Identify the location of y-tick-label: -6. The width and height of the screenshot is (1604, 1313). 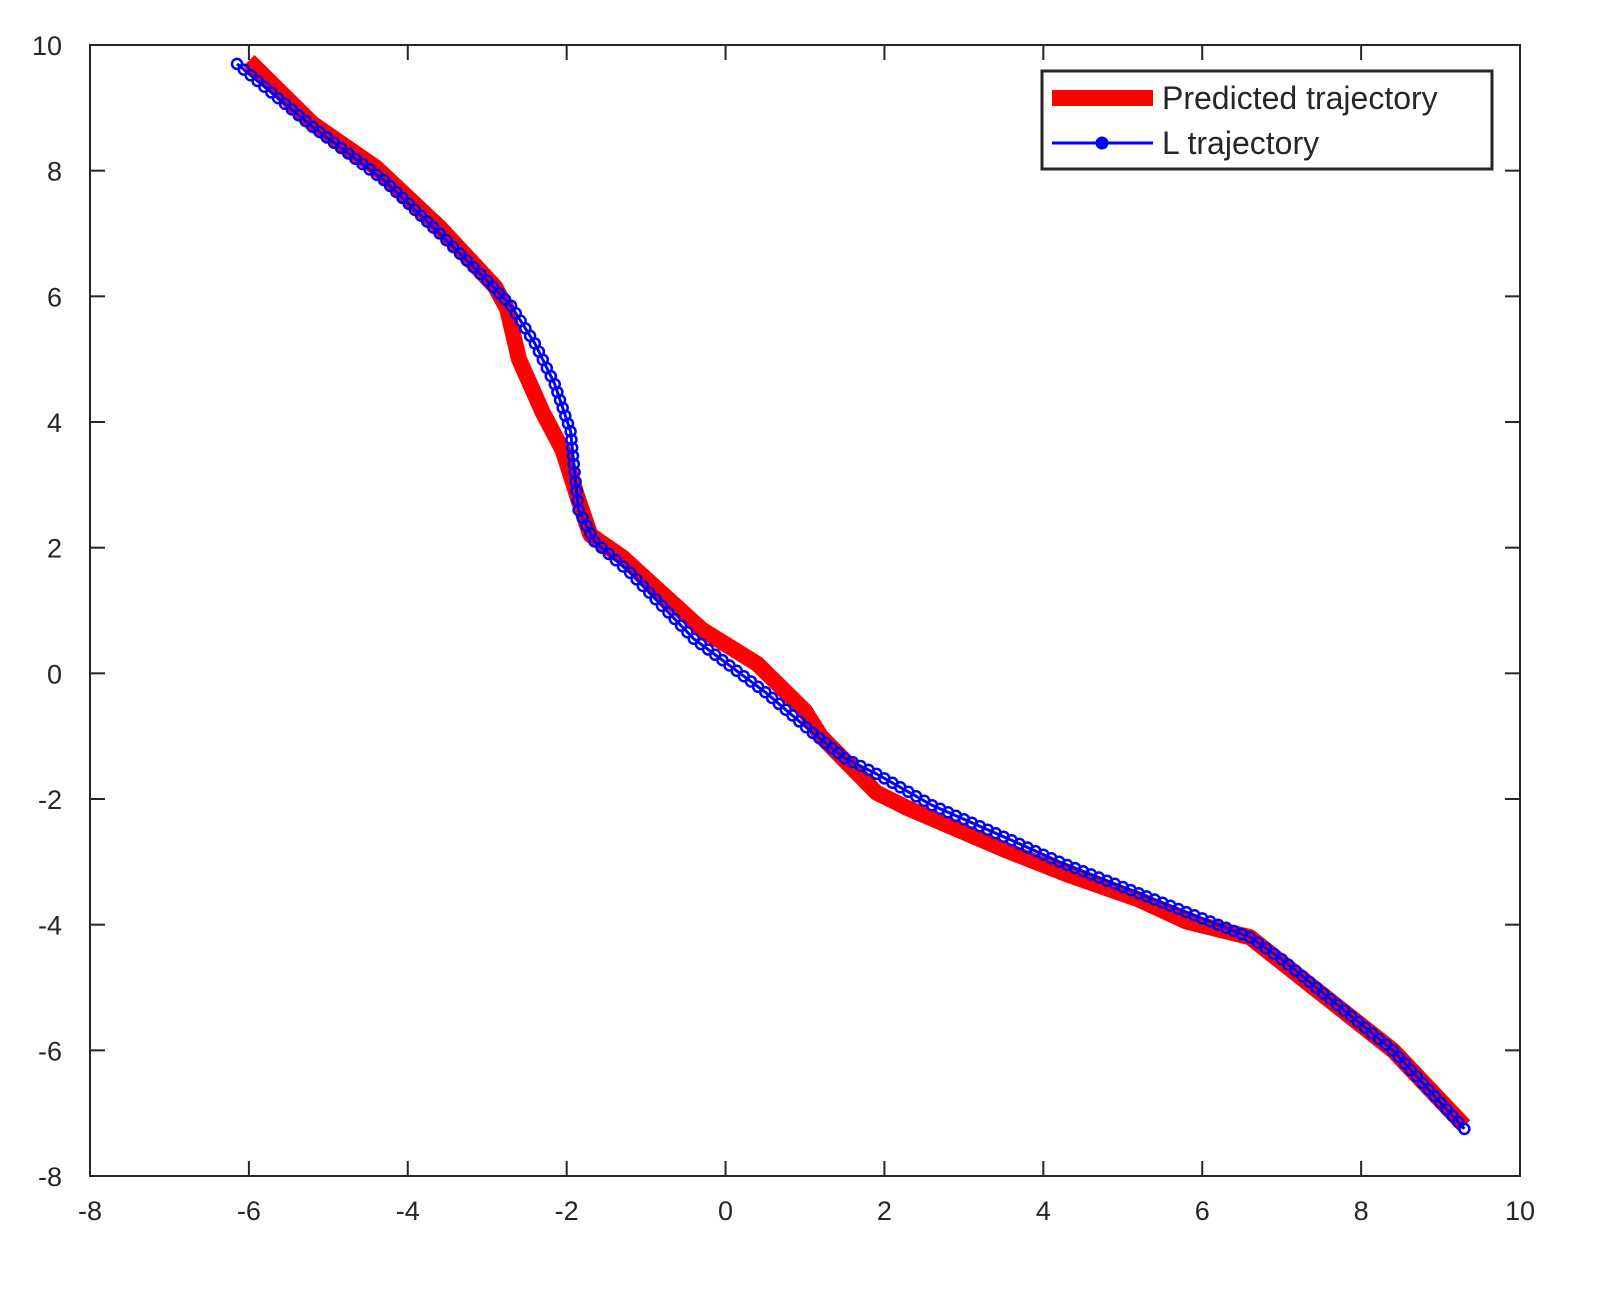
(50, 1051).